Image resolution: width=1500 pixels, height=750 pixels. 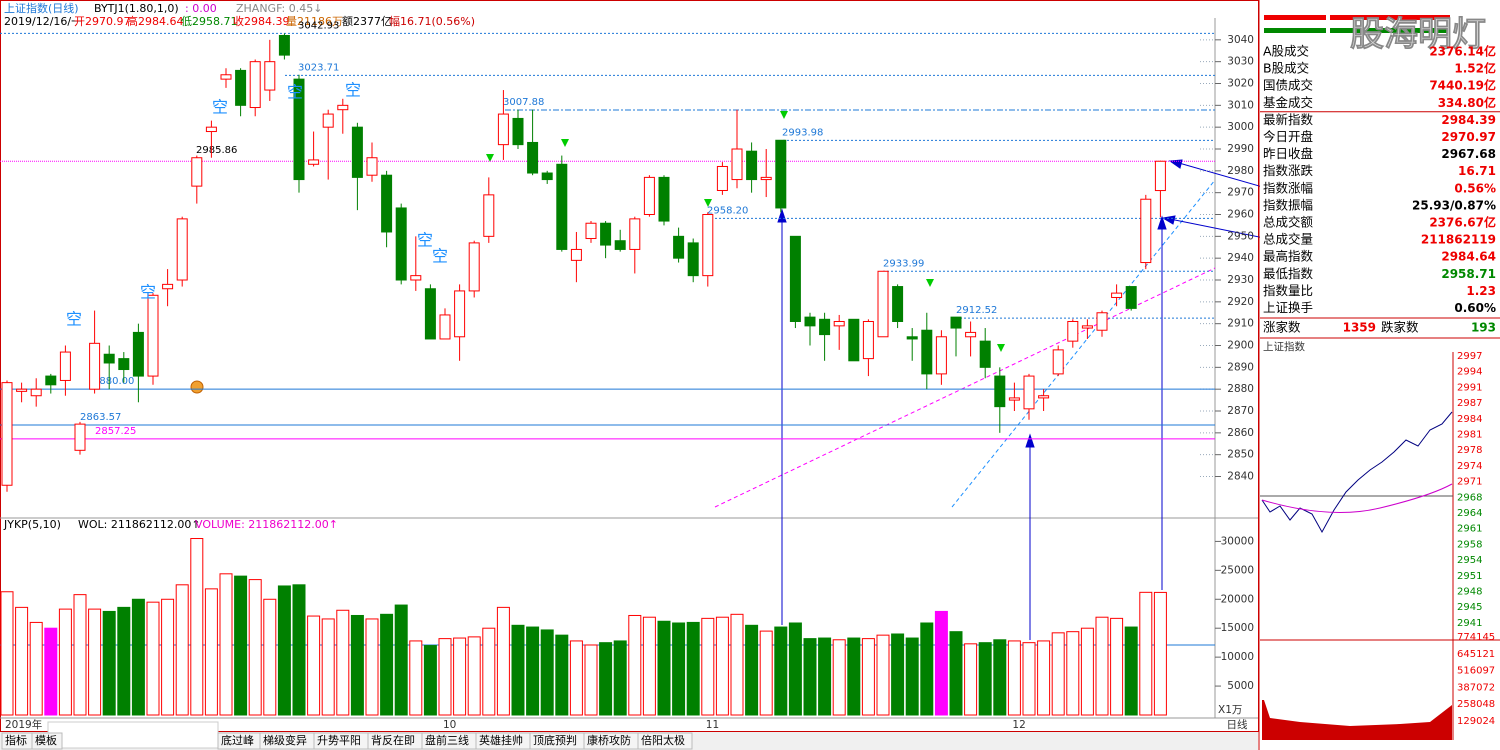 What do you see at coordinates (353, 90) in the screenshot?
I see `signal-label: 空` at bounding box center [353, 90].